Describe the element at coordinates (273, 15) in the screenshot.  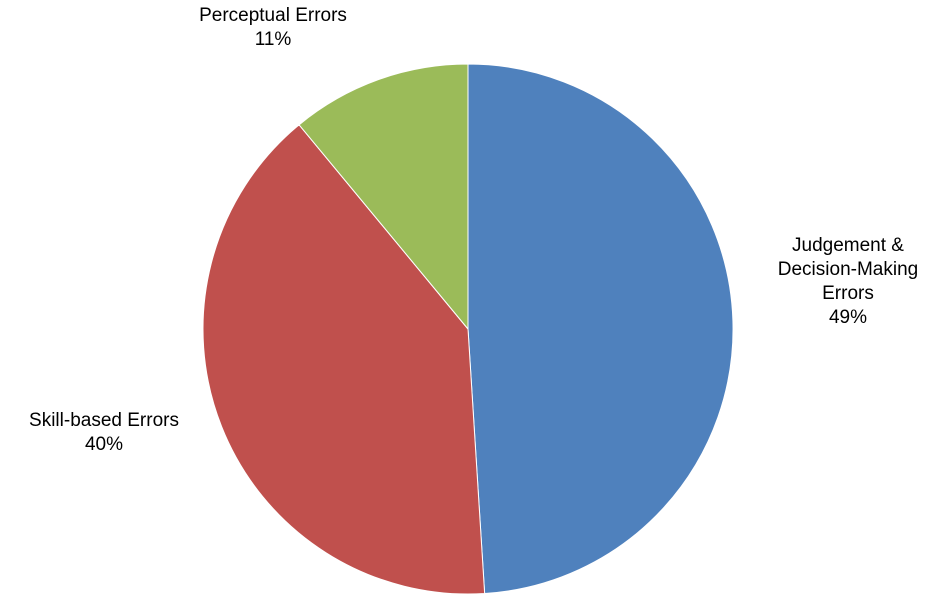
I see `pie-slice-category: Perceptual Errors` at that location.